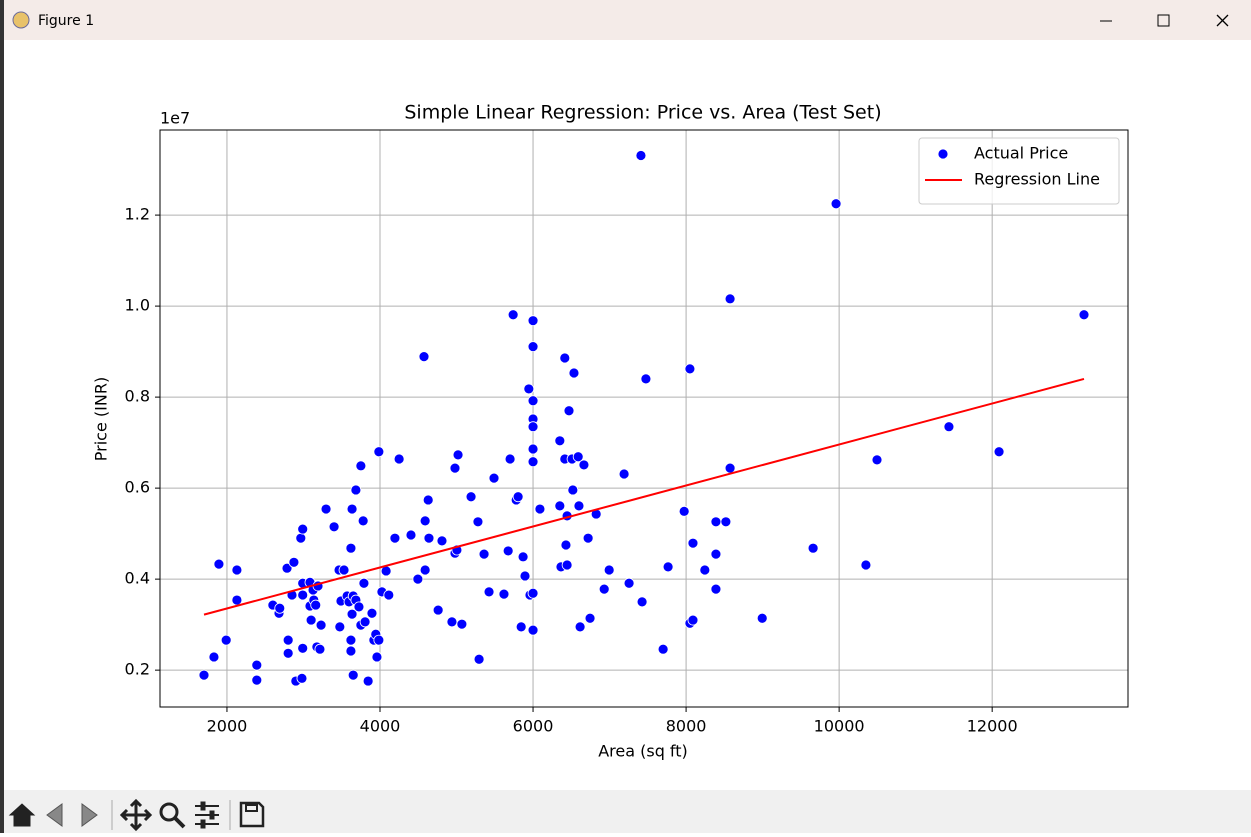 The image size is (1251, 837). Describe the element at coordinates (1222, 20) in the screenshot. I see `close-button` at that location.